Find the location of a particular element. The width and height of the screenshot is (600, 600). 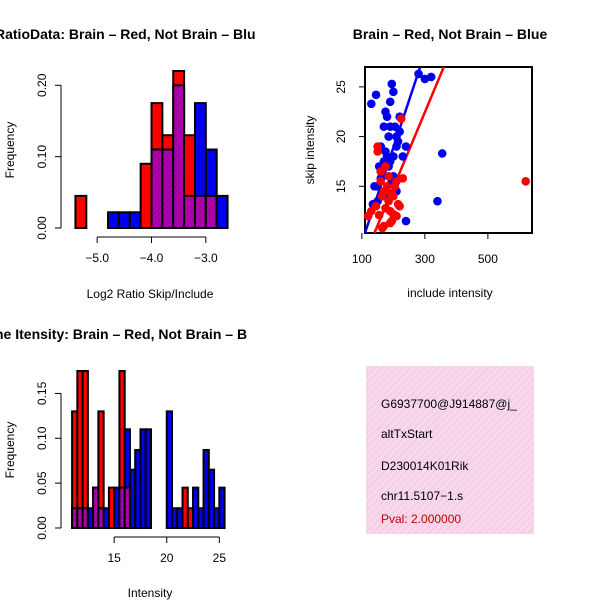

info-gene-name: D230014K01Rik is located at coordinates (425, 466).